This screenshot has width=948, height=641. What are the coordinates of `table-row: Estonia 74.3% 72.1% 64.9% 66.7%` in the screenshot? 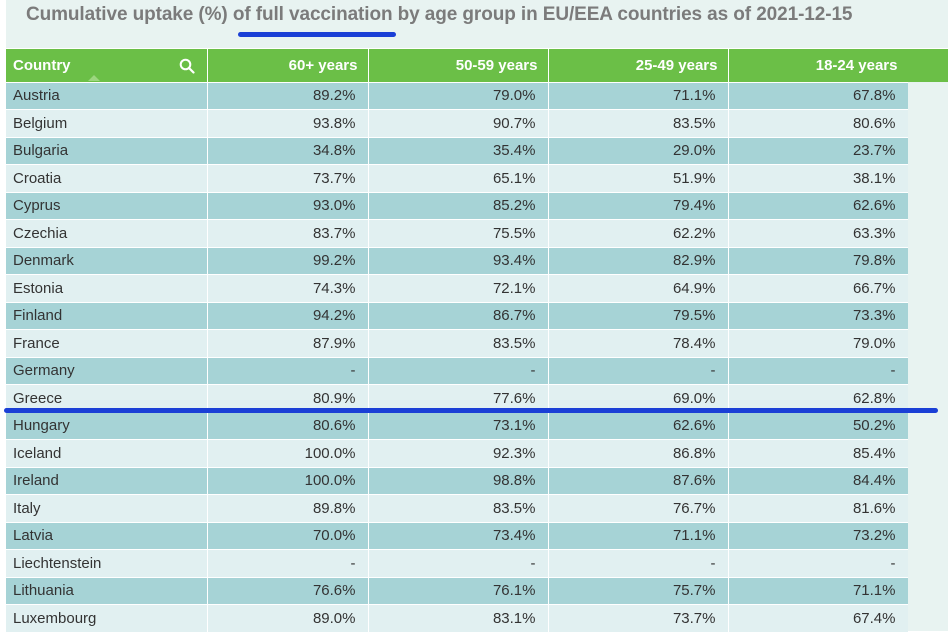 It's located at (457, 288).